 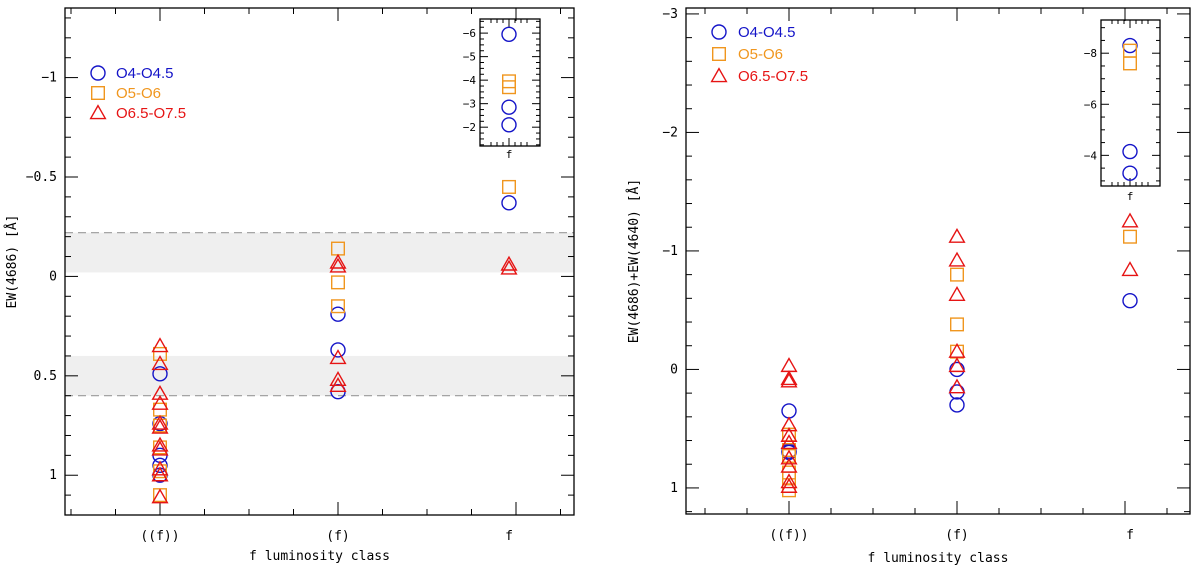 I want to click on y-tick-label: −2, so click(x=670, y=132).